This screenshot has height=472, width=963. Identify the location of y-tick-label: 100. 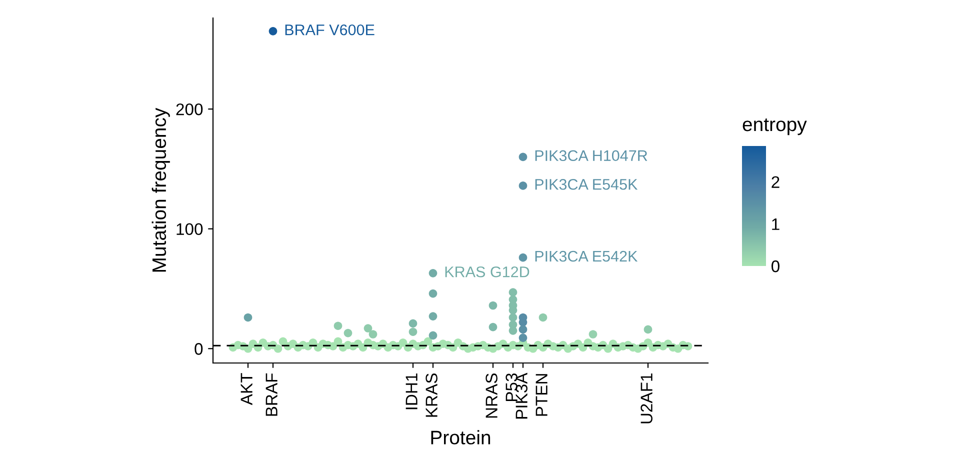
(189, 229).